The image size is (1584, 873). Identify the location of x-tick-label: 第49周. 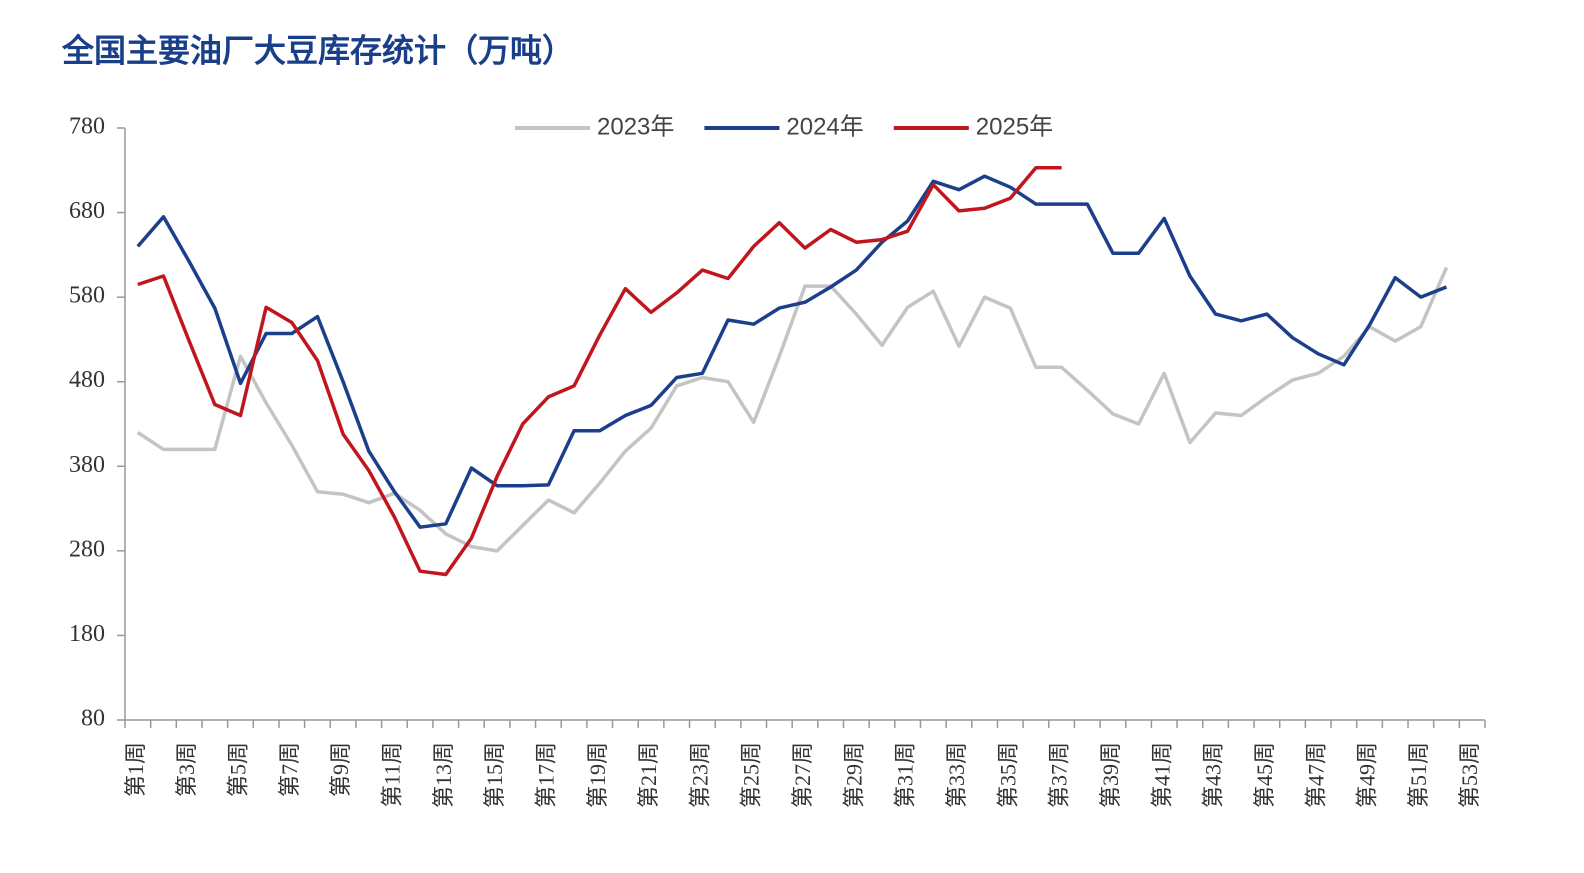
(1367, 775).